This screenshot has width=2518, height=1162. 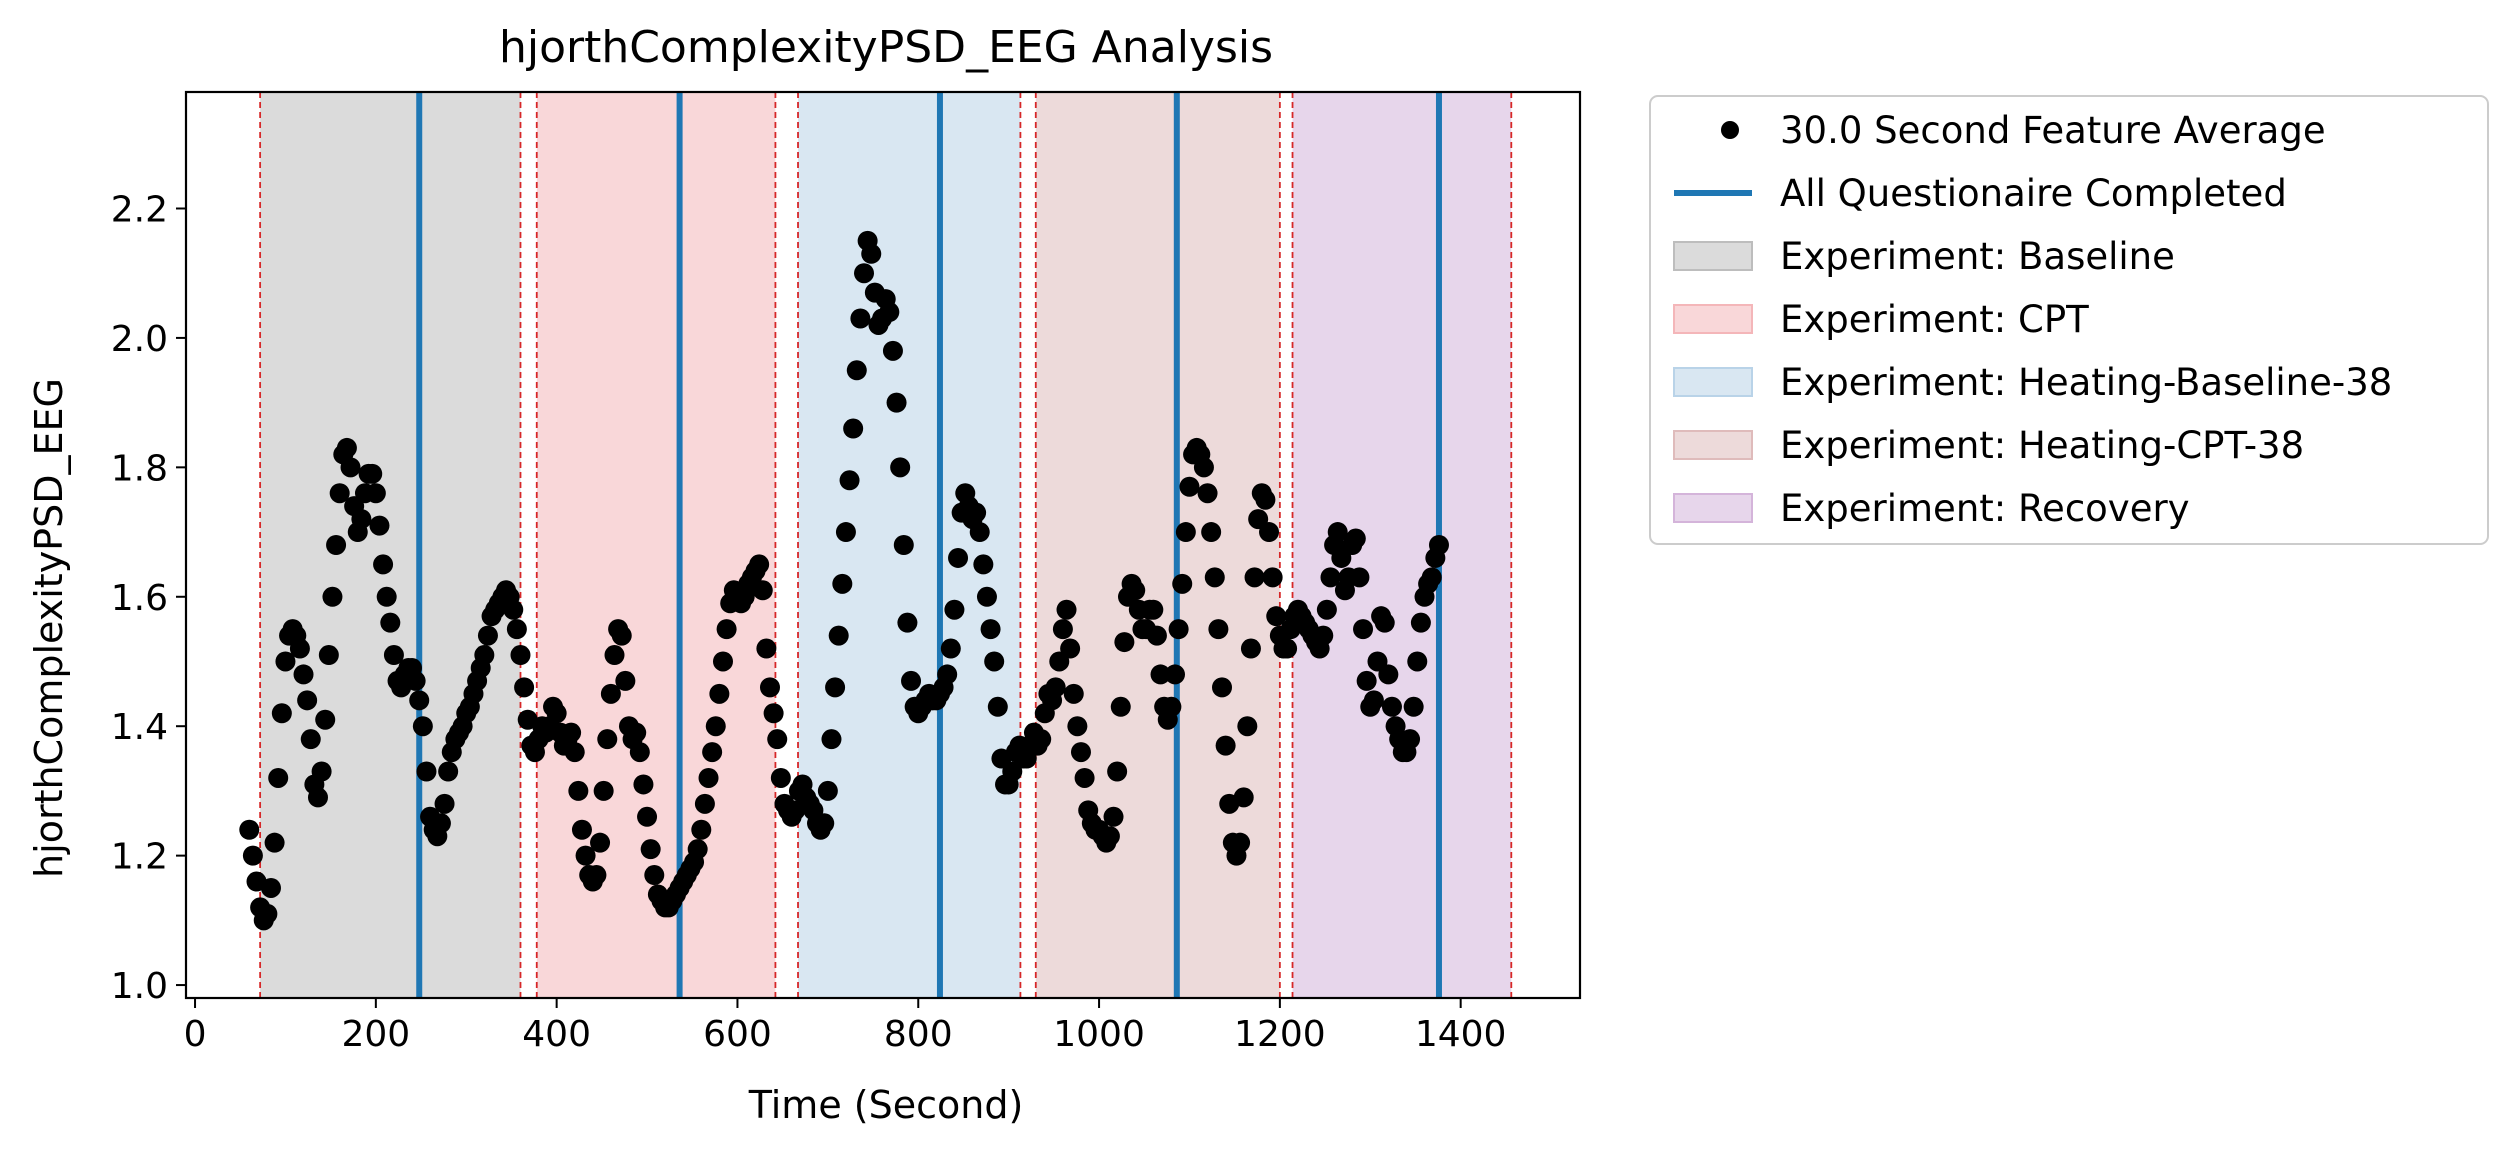 What do you see at coordinates (49, 628) in the screenshot?
I see `y-axis-label: hjorthComplexityPSD_EEG` at bounding box center [49, 628].